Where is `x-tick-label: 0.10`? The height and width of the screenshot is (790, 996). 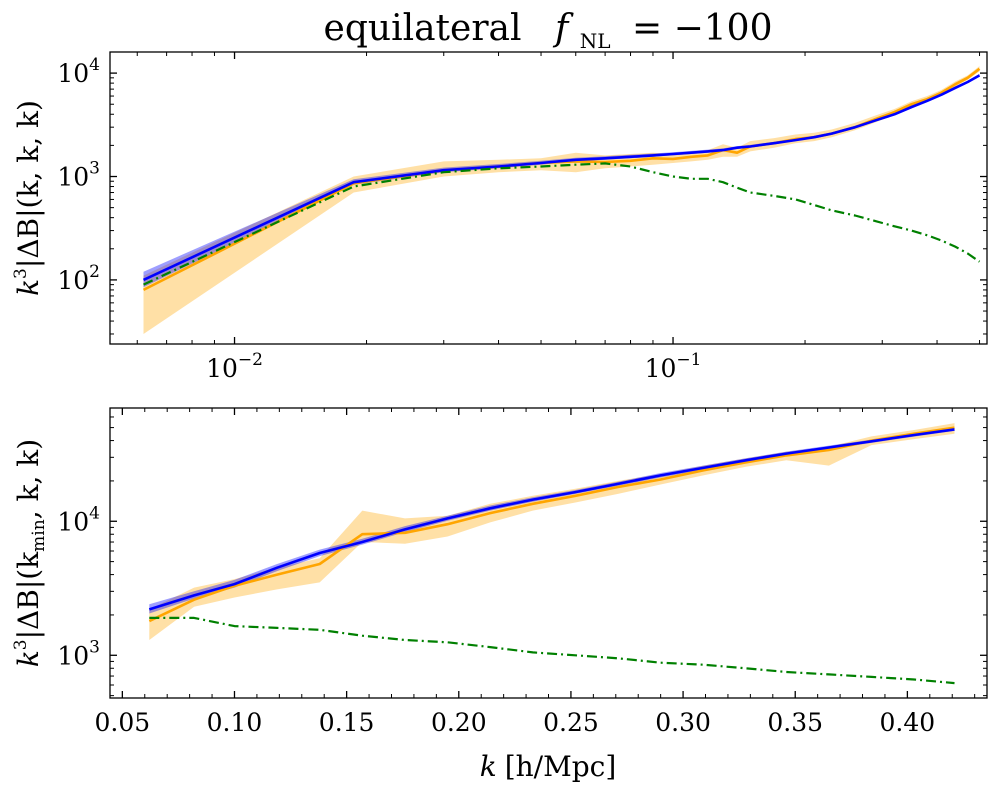 x-tick-label: 0.10 is located at coordinates (235, 722).